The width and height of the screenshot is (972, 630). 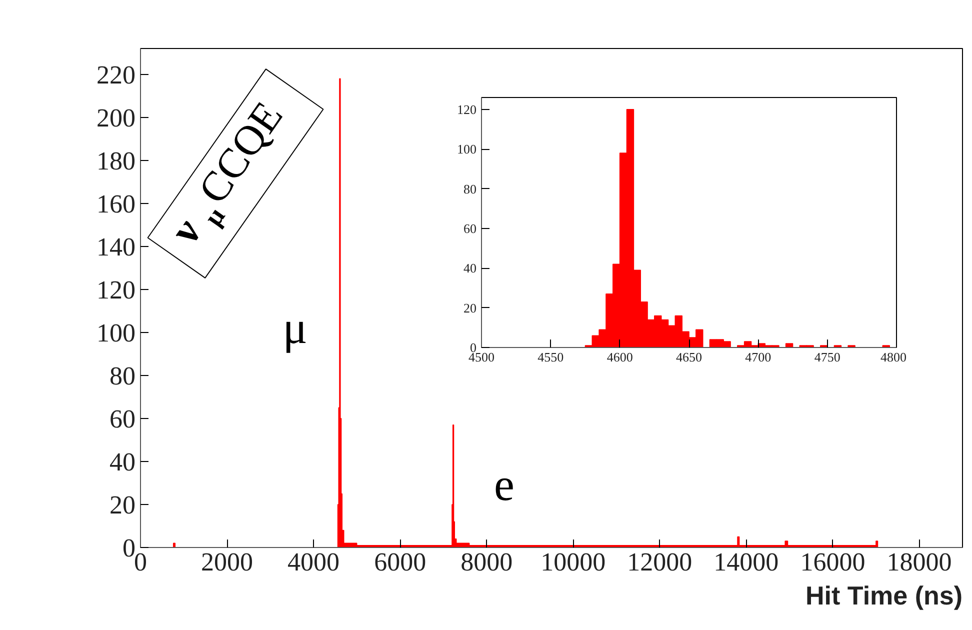 What do you see at coordinates (746, 562) in the screenshot?
I see `x-tick-label: 14000` at bounding box center [746, 562].